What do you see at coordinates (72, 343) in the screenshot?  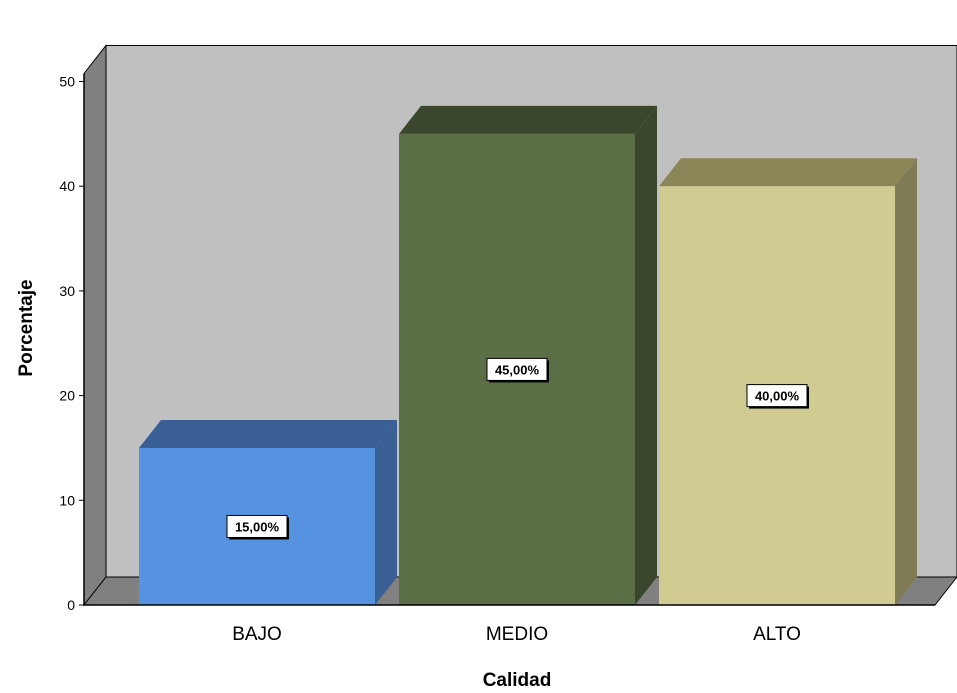 I see `y-axis: 0 10 20 30 40 50` at bounding box center [72, 343].